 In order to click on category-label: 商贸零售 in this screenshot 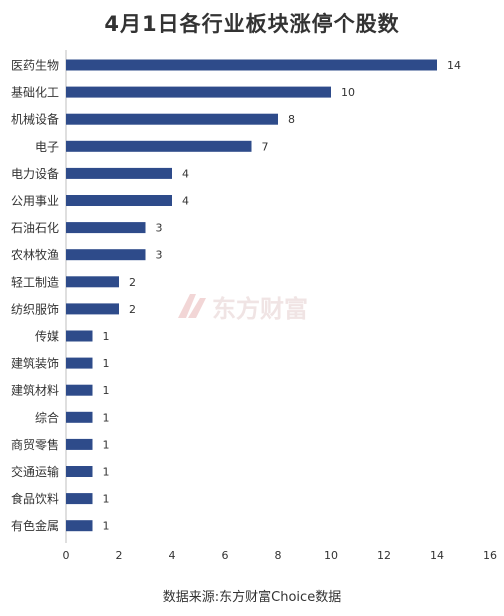, I will do `click(35, 444)`.